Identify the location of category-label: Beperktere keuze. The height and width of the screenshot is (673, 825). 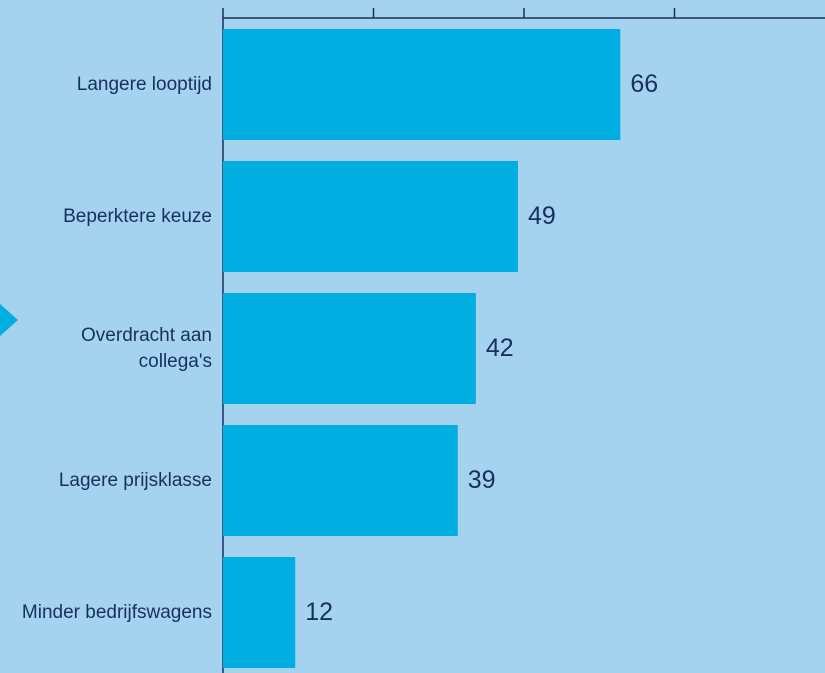
(137, 216).